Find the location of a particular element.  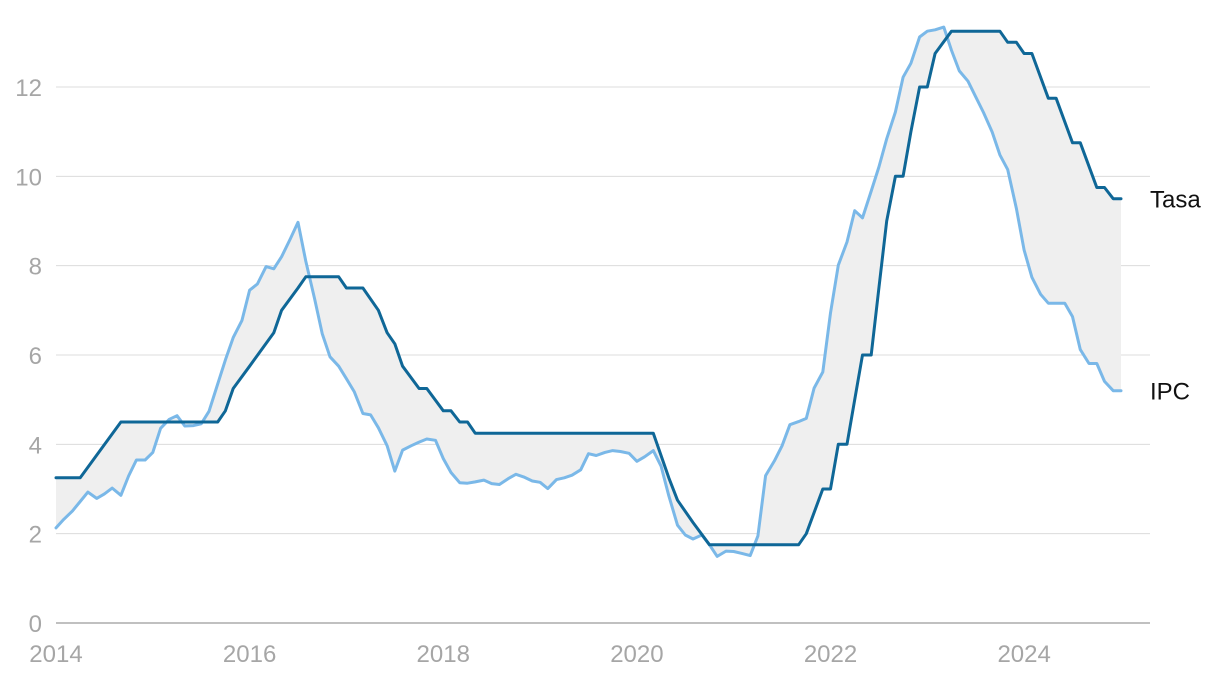

x-tick-label: 2018 is located at coordinates (443, 654).